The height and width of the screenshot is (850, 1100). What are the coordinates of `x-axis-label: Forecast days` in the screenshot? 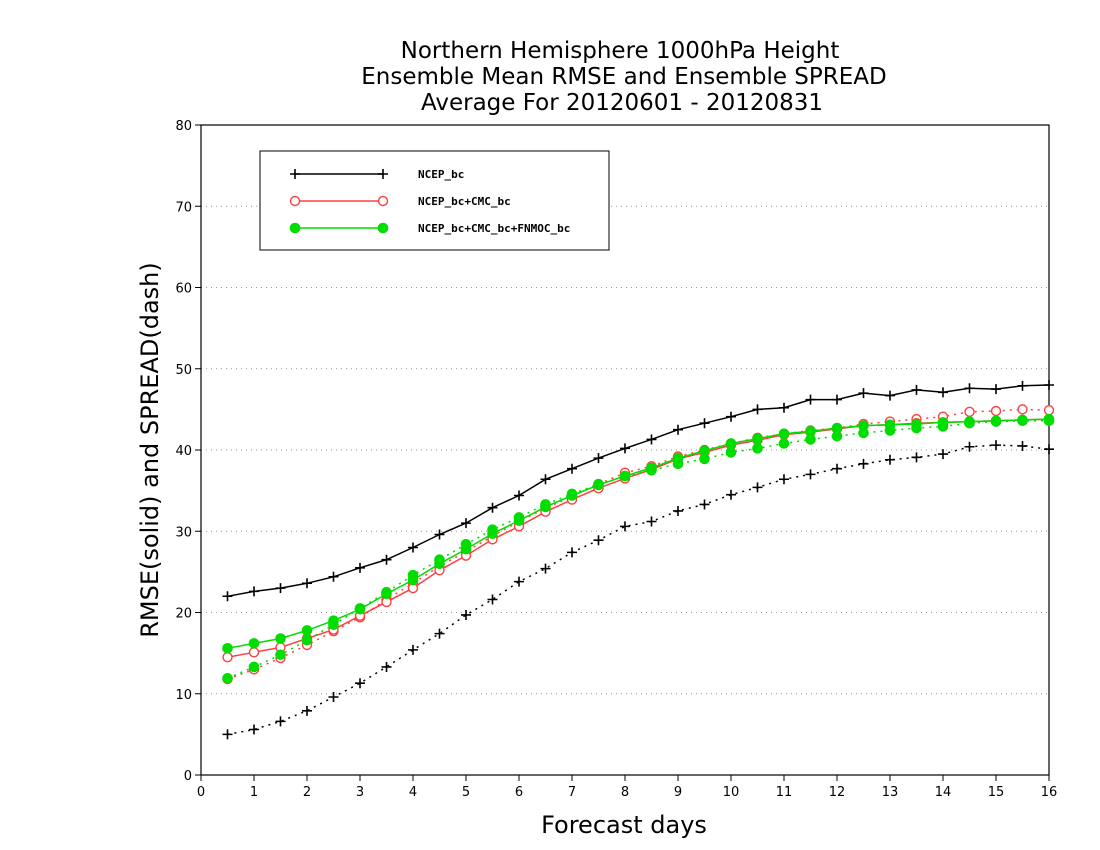 It's located at (624, 825).